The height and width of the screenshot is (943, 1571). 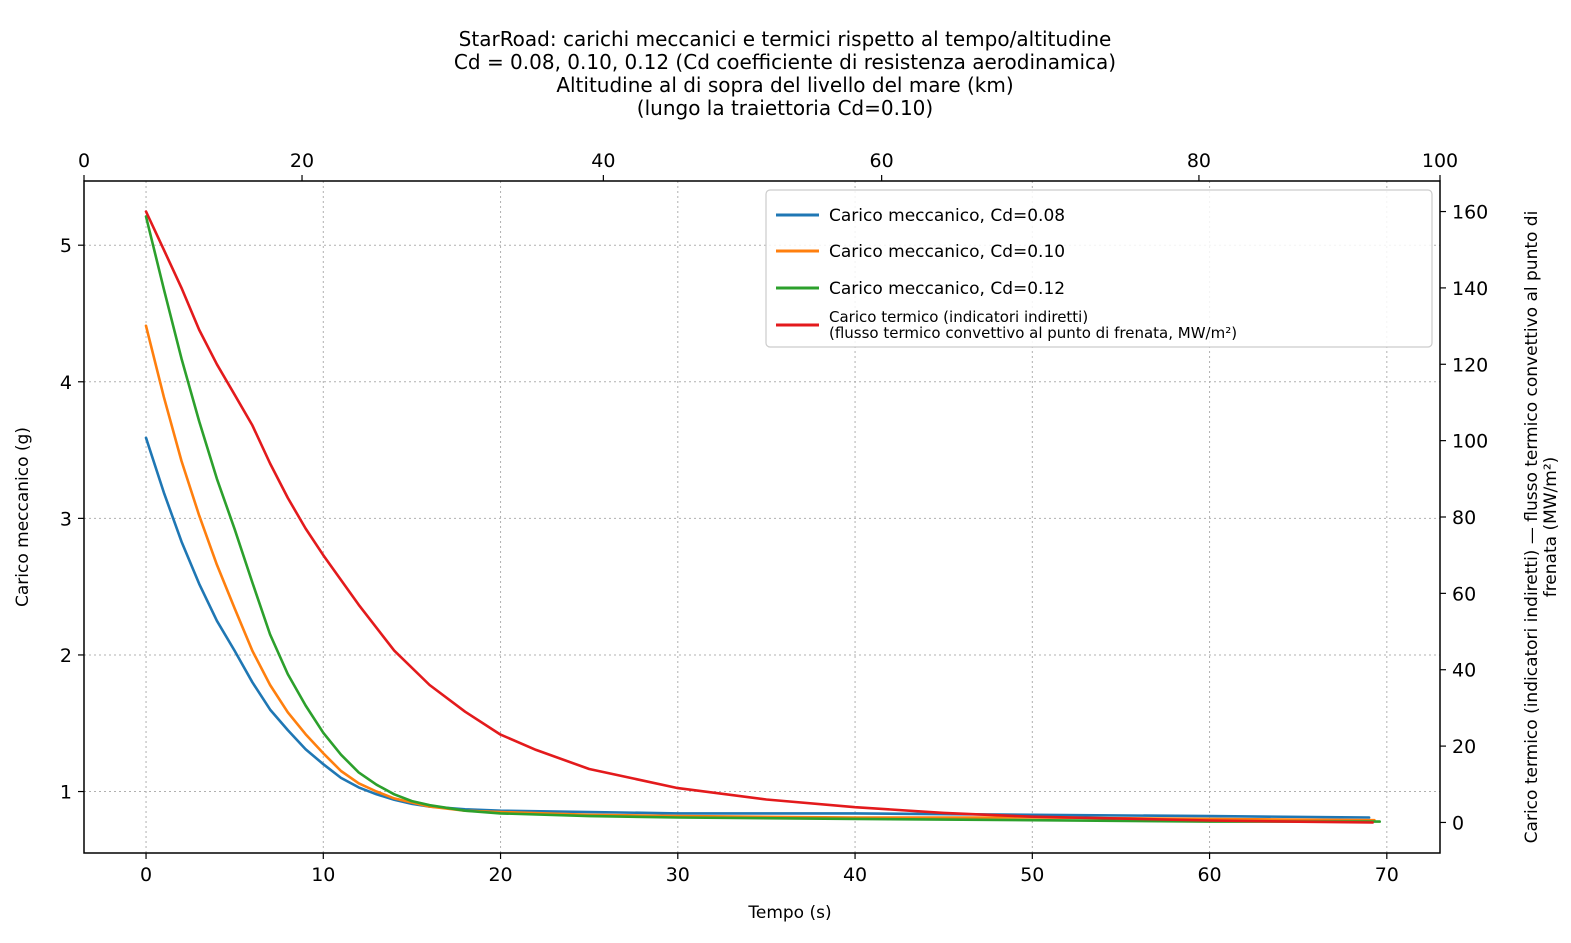 What do you see at coordinates (958, 317) in the screenshot?
I see `legend-label-thermal-line-1: Carico termico (indicatori indiretti)` at bounding box center [958, 317].